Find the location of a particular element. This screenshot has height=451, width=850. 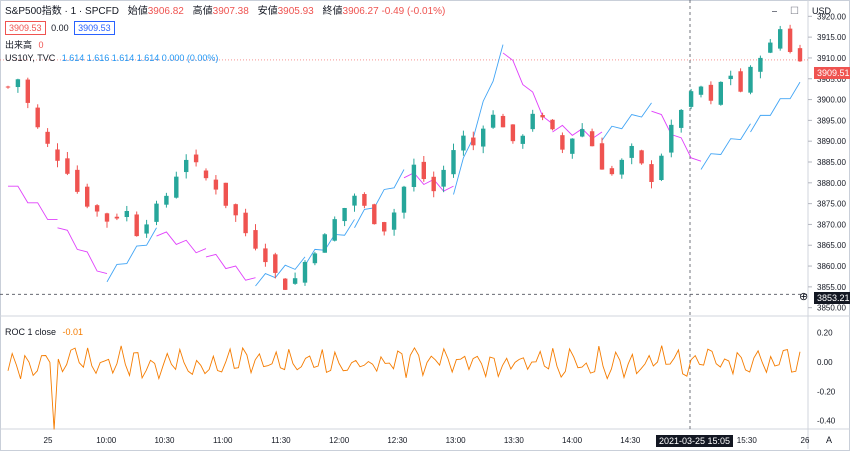

price-tick-label: 3865.00 is located at coordinates (831, 245).